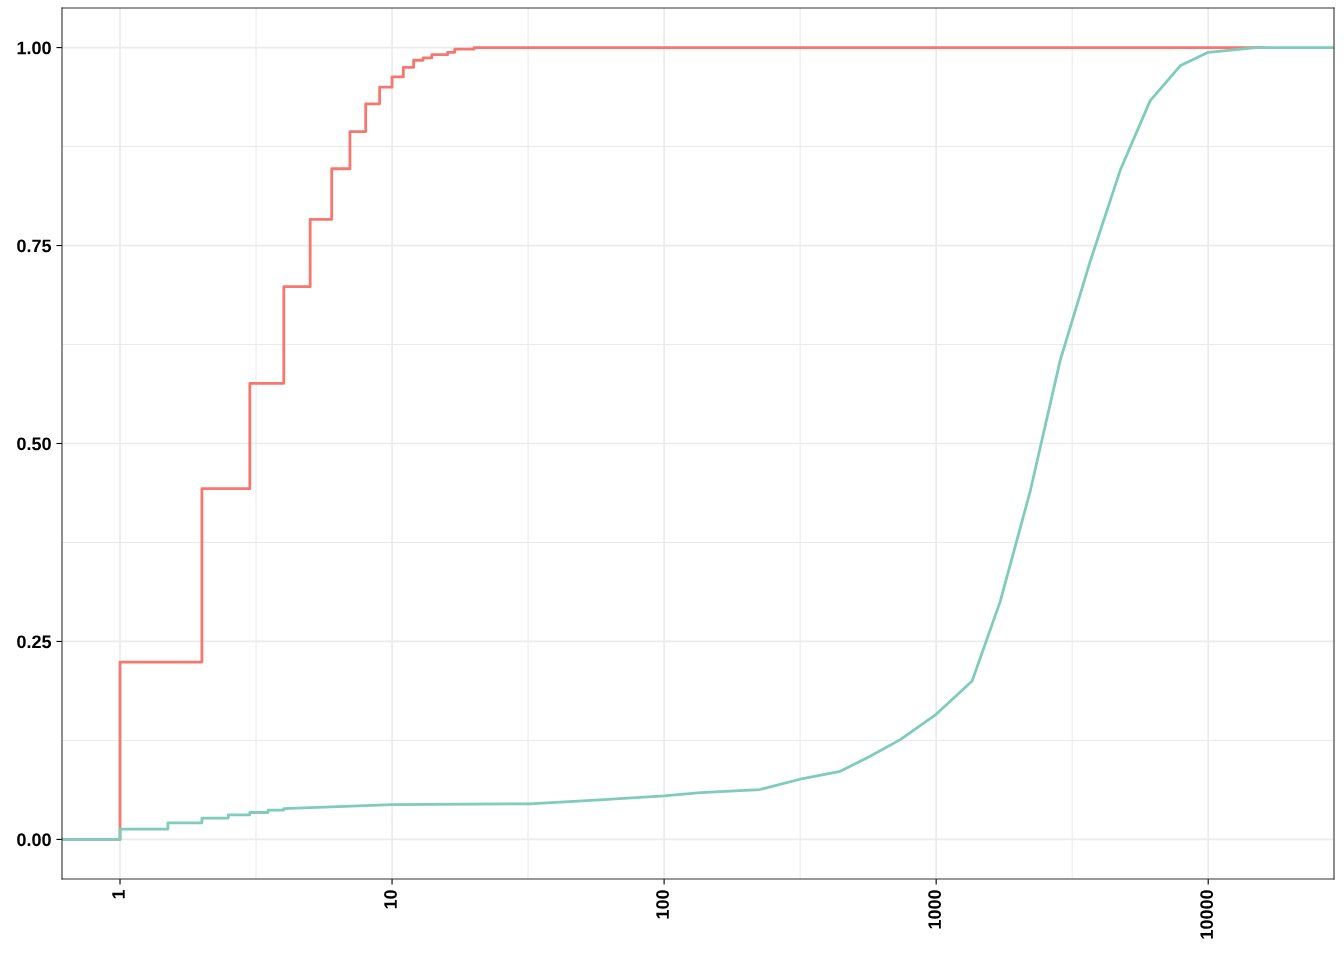  Describe the element at coordinates (934, 909) in the screenshot. I see `x-tick-label: 1000` at that location.